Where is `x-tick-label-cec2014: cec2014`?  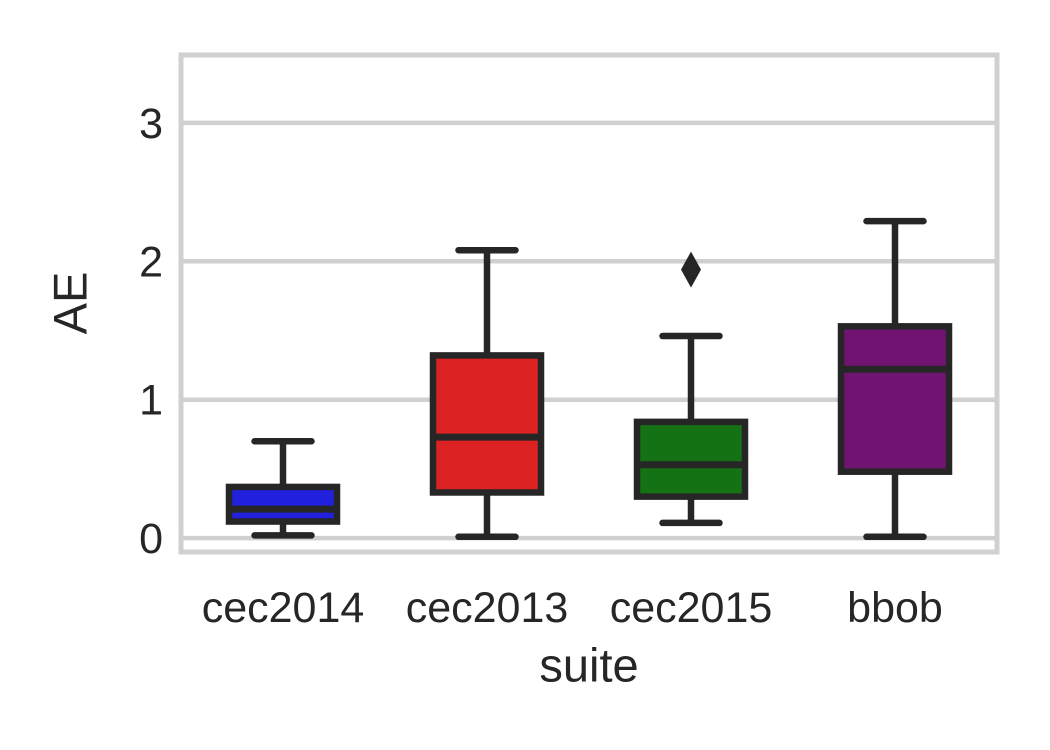
x-tick-label-cec2014: cec2014 is located at coordinates (283, 608).